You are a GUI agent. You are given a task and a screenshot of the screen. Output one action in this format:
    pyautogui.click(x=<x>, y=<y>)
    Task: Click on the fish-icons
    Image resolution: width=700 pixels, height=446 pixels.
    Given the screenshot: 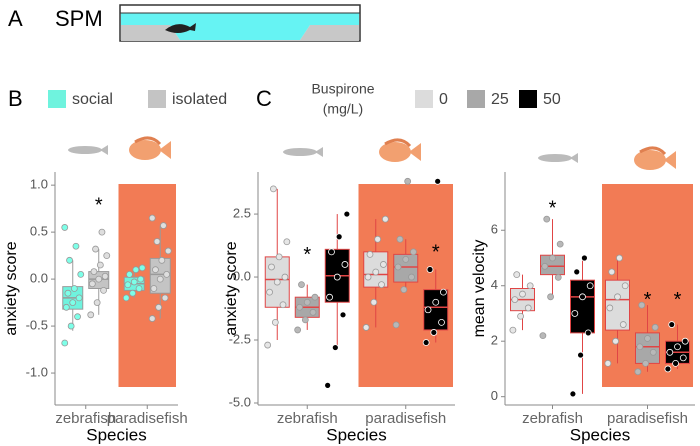 What is the action you would take?
    pyautogui.click(x=372, y=153)
    